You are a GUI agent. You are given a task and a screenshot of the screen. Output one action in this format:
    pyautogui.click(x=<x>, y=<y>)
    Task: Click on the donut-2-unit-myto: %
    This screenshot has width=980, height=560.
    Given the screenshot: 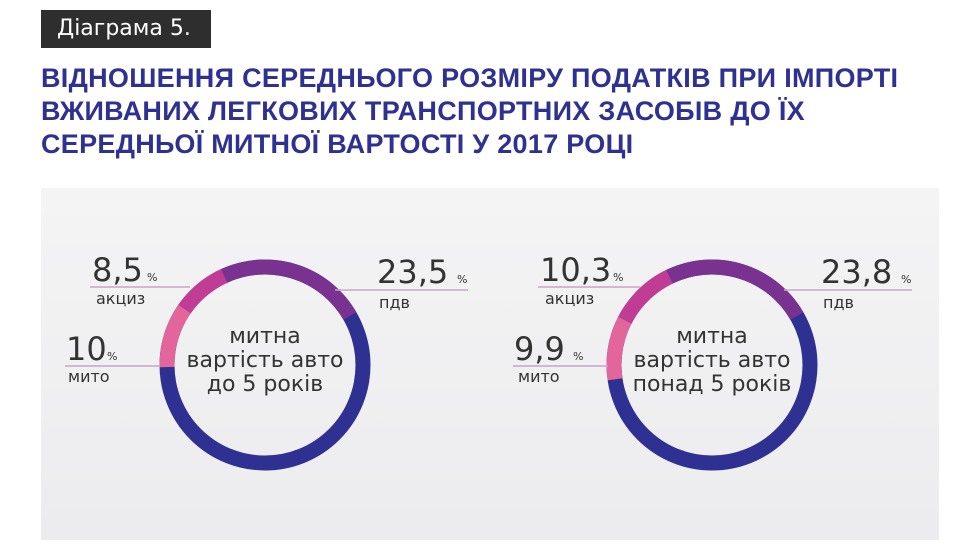 What is the action you would take?
    pyautogui.click(x=578, y=356)
    